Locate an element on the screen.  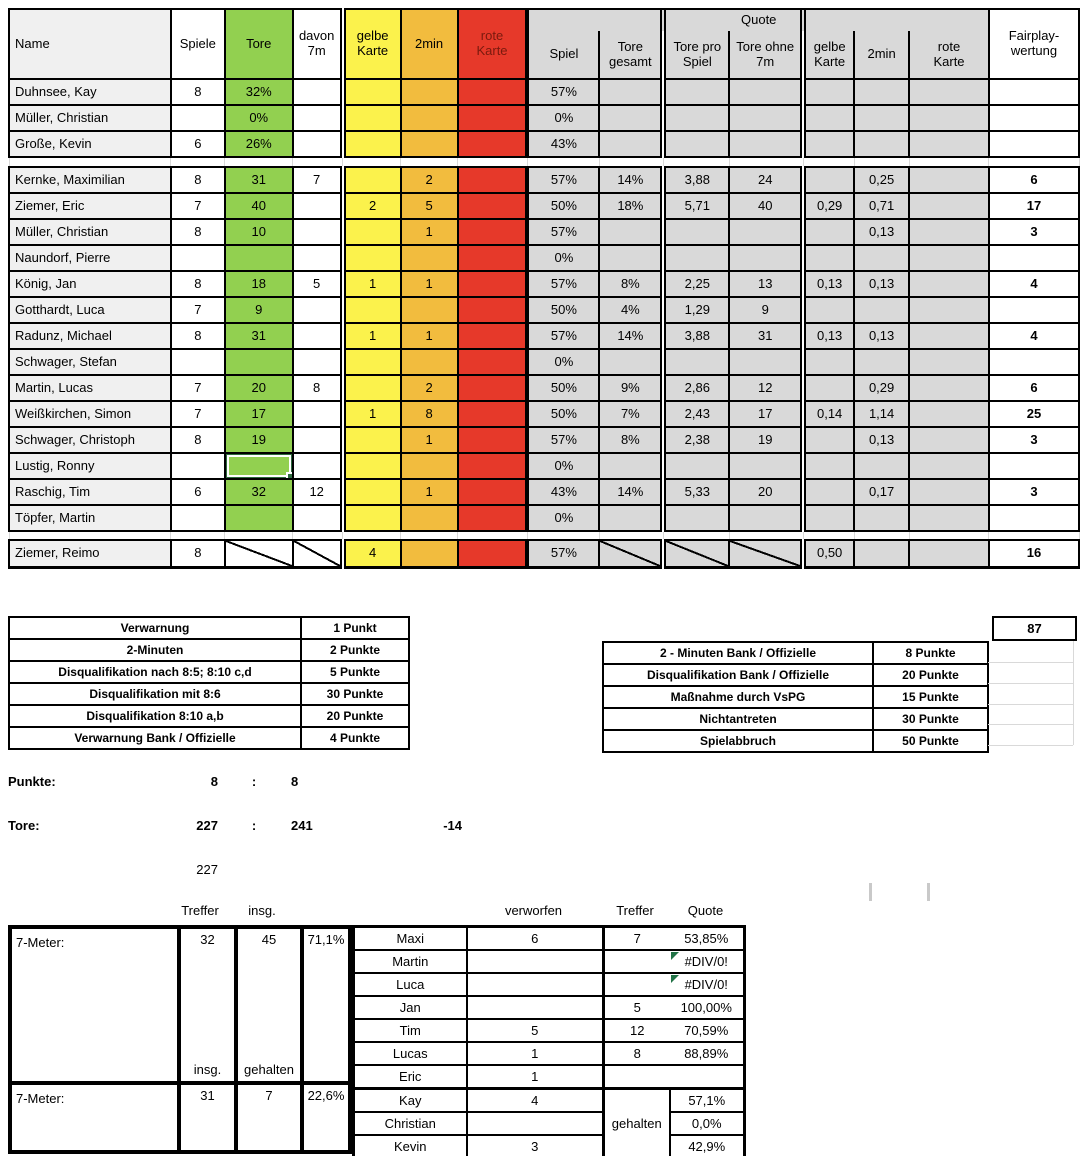
cell-name: Radunz, Michael is located at coordinates (90, 336).